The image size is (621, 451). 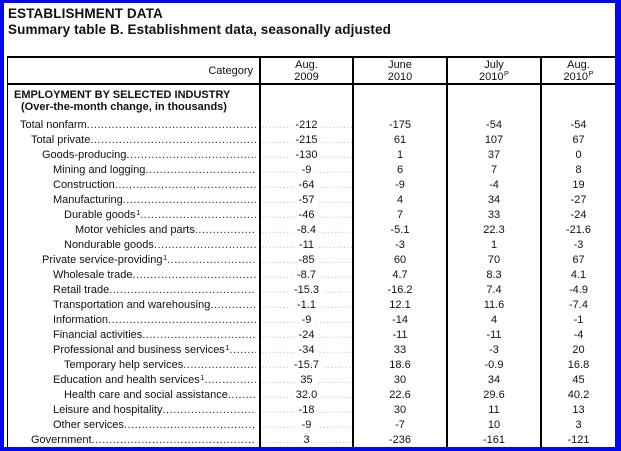 I want to click on row-value: 70, so click(x=493, y=260).